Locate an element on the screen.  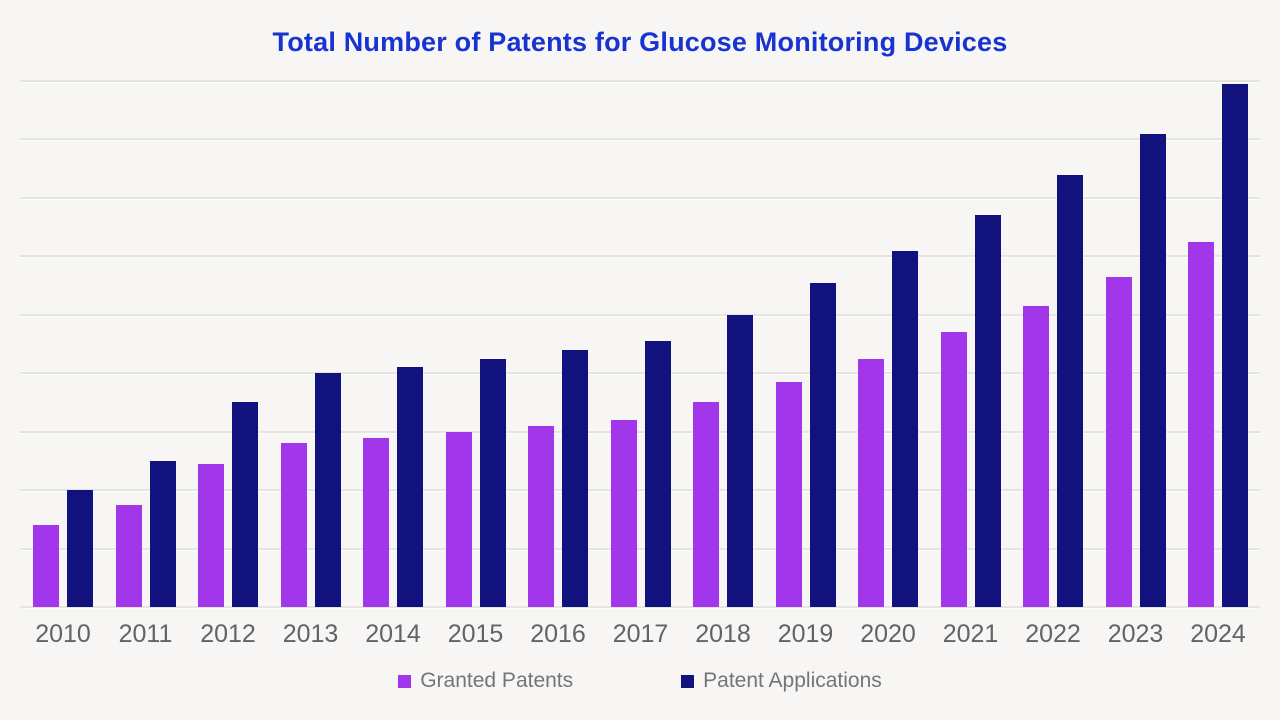
patent-applications-swatch-icon is located at coordinates (688, 681).